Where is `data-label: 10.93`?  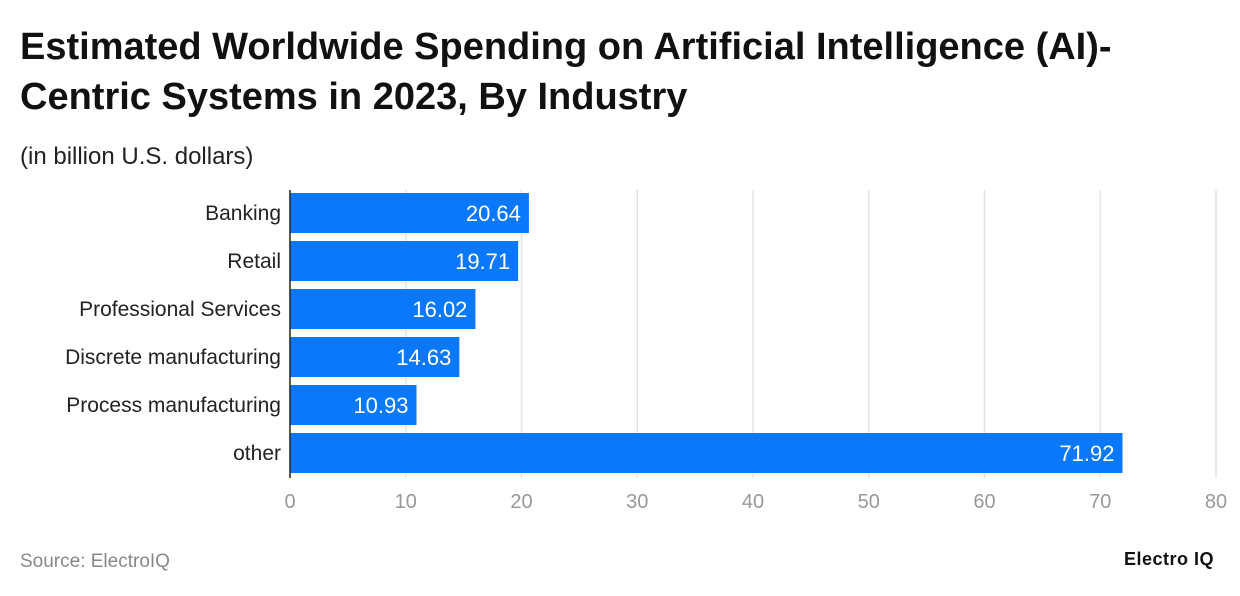 data-label: 10.93 is located at coordinates (380, 405).